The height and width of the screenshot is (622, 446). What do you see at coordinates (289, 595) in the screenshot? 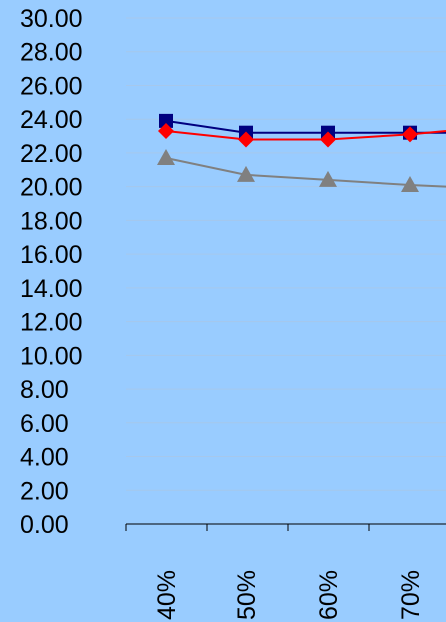
I see `x-tick-labels: 40% 50% 60% 70%` at bounding box center [289, 595].